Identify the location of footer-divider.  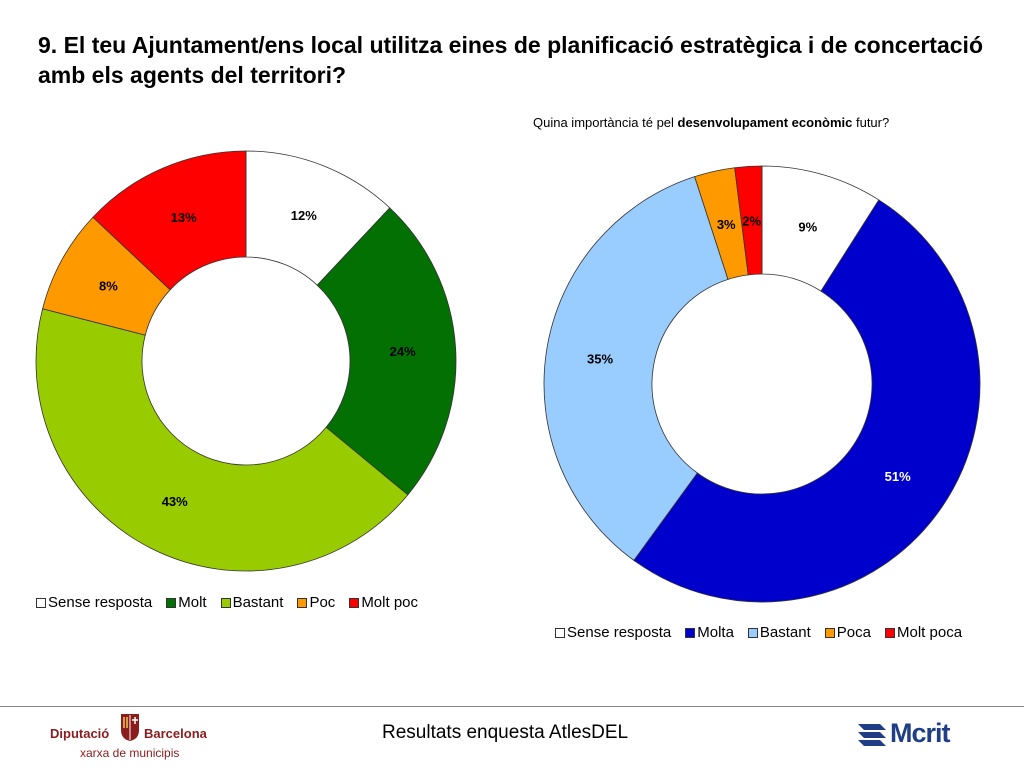
(512, 706).